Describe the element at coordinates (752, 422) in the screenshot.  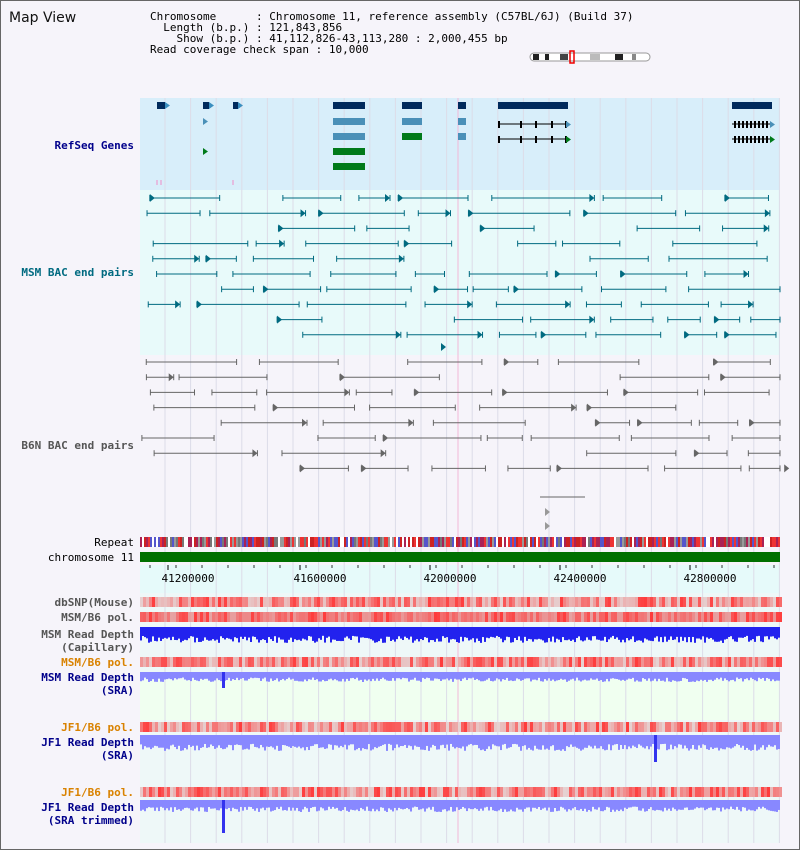
I see `b6n-bac-pair-arrow` at that location.